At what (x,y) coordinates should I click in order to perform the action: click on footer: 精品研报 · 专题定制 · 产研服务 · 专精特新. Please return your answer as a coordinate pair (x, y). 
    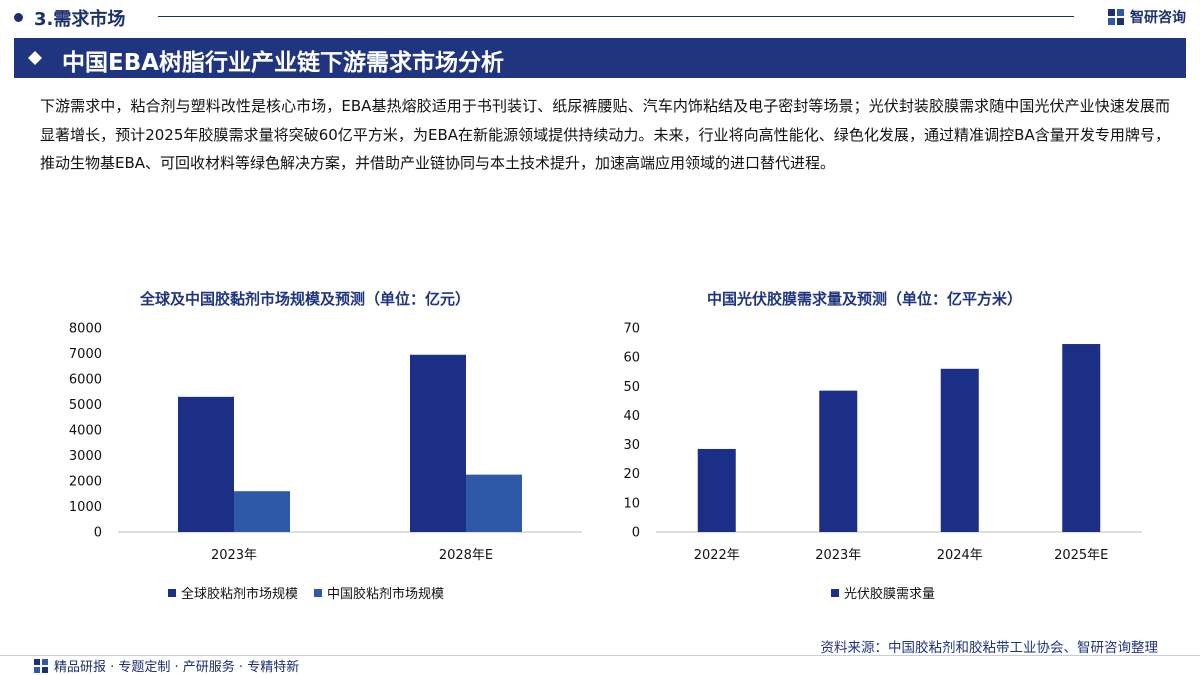
    Looking at the image, I should click on (166, 665).